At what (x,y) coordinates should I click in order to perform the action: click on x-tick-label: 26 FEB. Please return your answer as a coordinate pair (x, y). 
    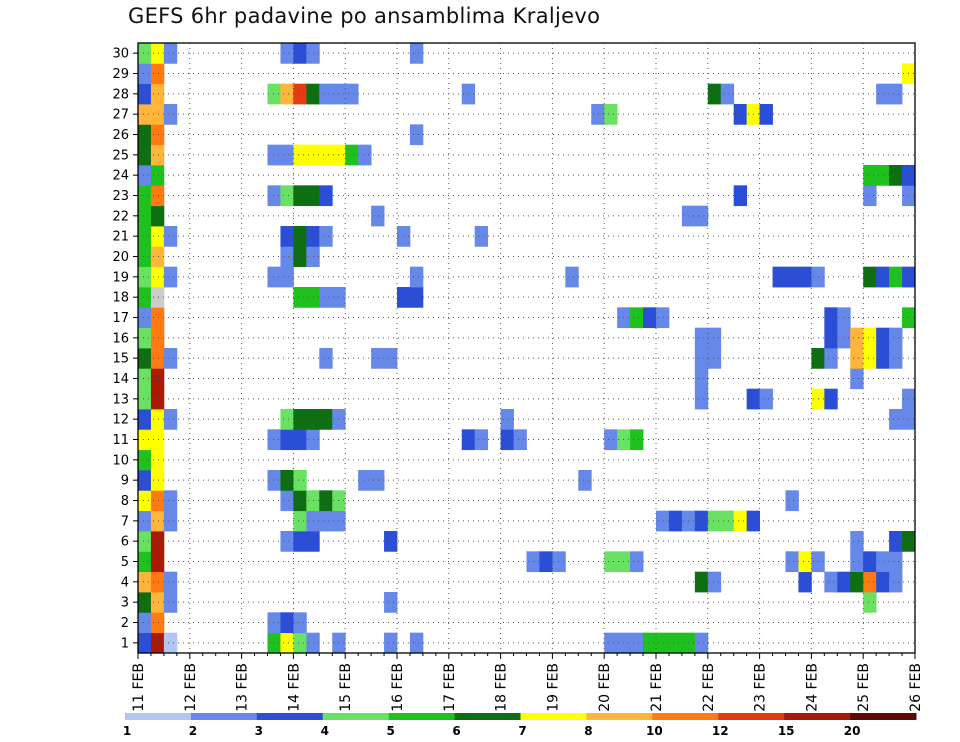
    Looking at the image, I should click on (916, 687).